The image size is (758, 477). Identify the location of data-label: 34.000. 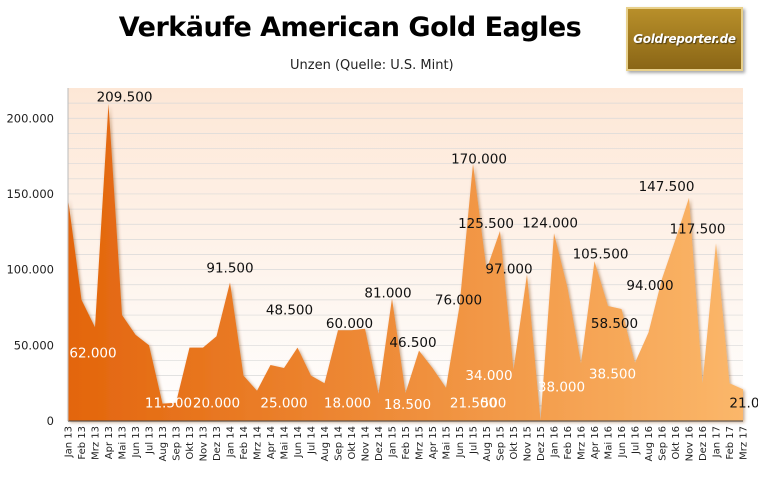
(488, 376).